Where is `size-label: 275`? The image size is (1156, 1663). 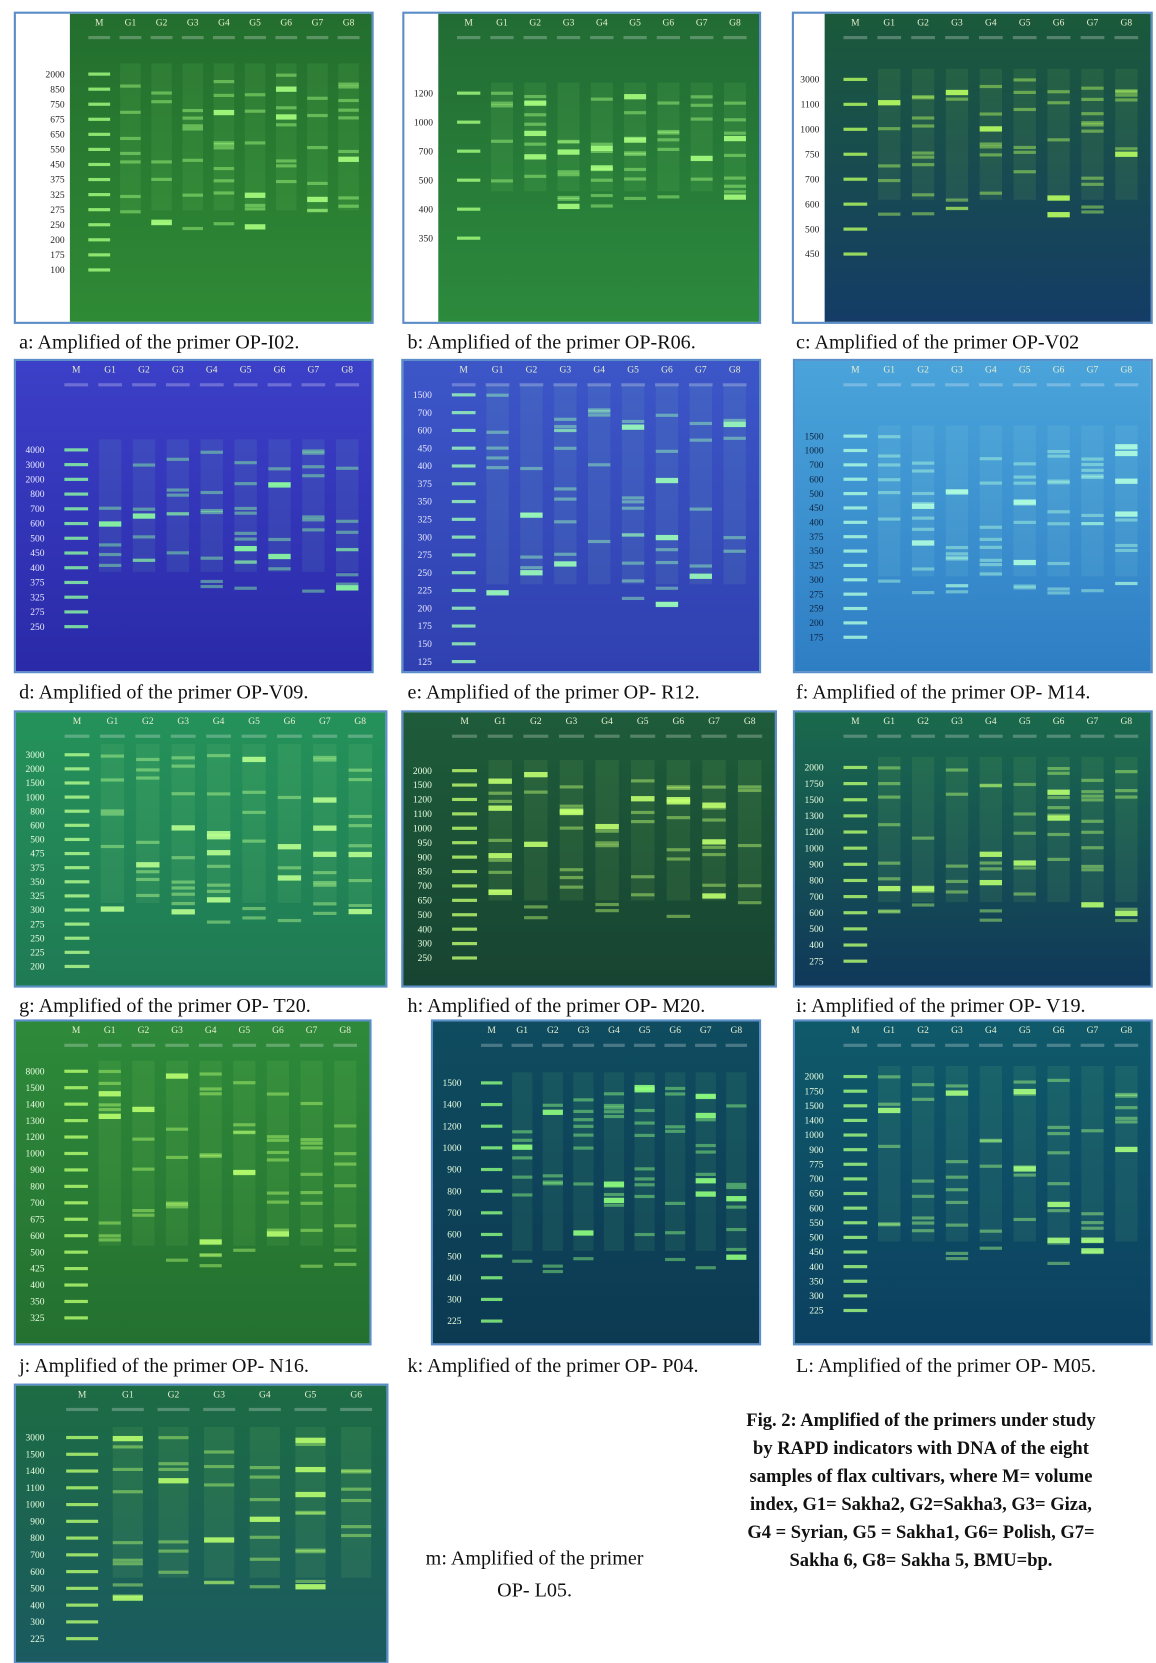
size-label: 275 is located at coordinates (425, 556).